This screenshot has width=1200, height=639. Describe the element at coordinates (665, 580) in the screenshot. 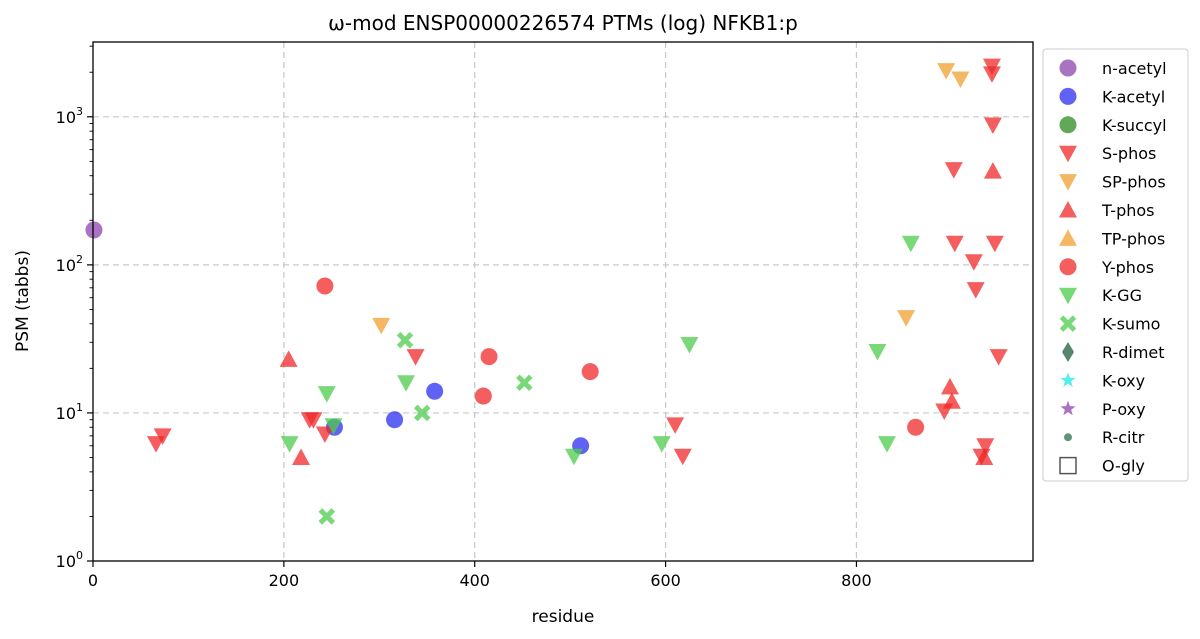

I see `x-tick-label: 600` at that location.